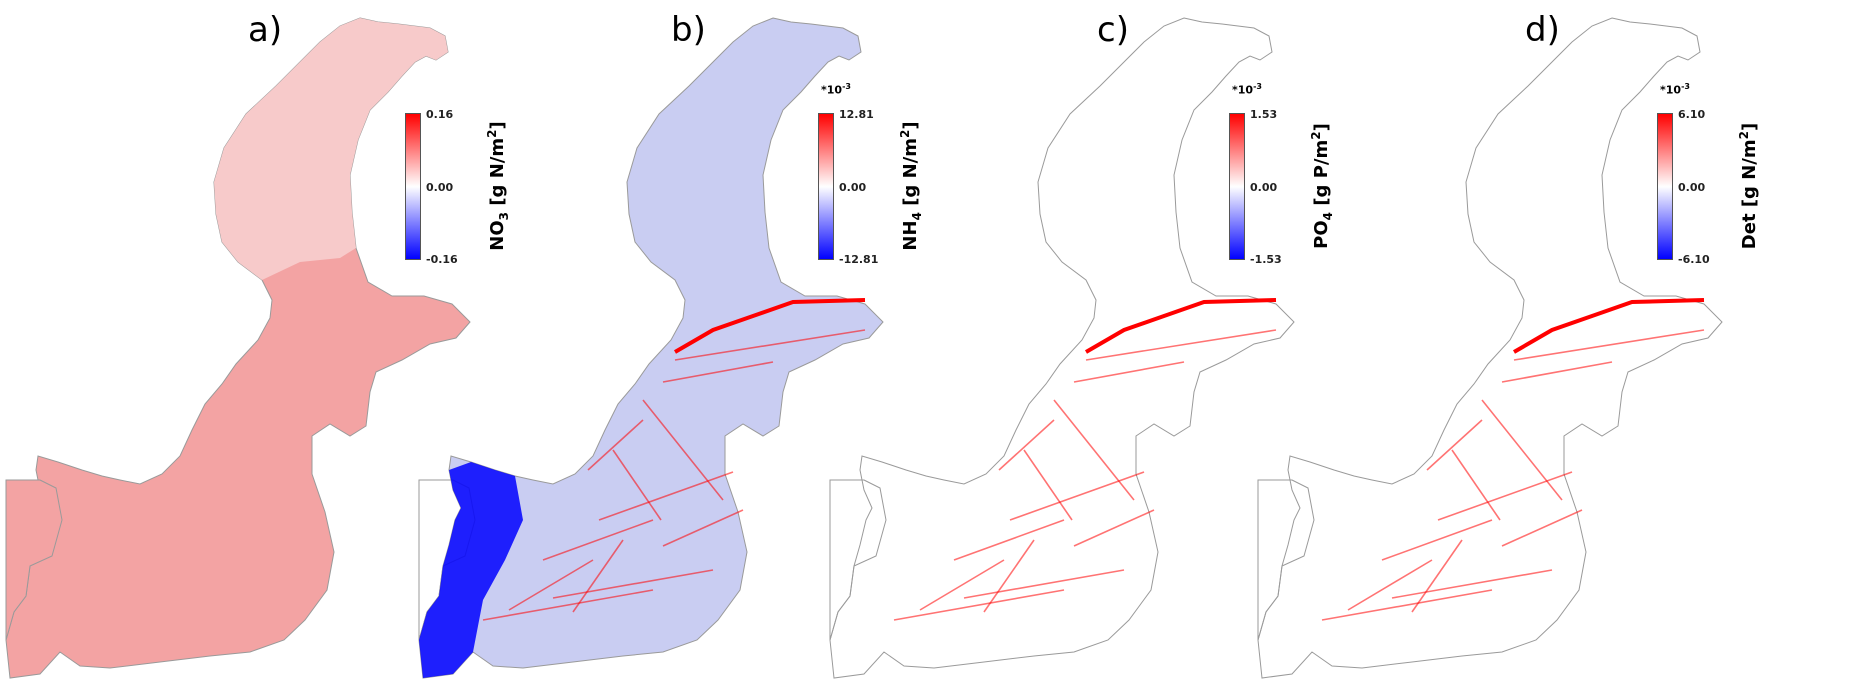 Image resolution: width=1855 pixels, height=685 pixels. What do you see at coordinates (1749, 186) in the screenshot?
I see `colorbar-label: Det [g N/m2]` at bounding box center [1749, 186].